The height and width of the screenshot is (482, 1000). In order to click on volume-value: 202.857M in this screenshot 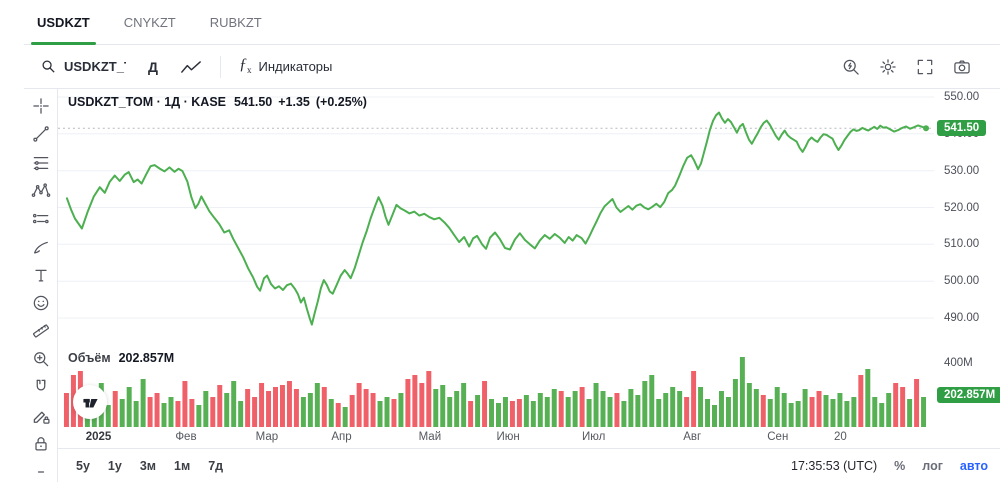, I will do `click(146, 358)`.